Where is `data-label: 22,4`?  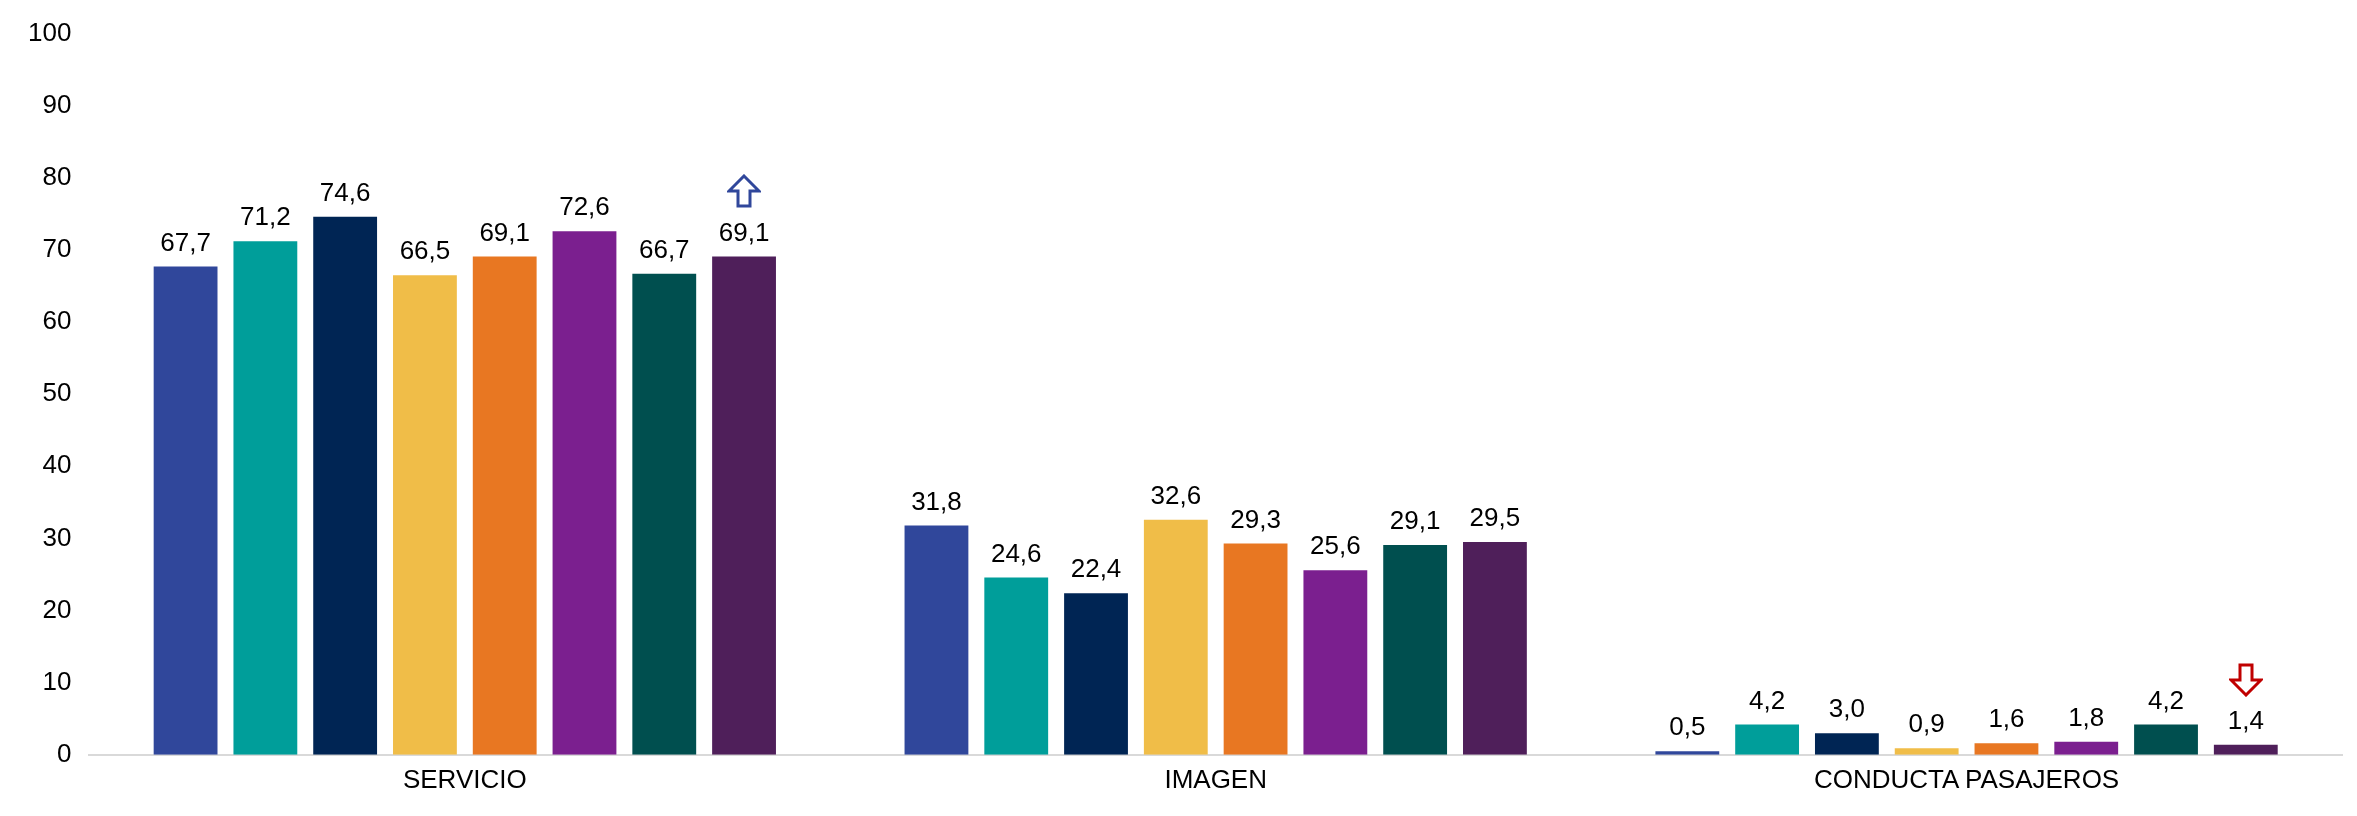
data-label: 22,4 is located at coordinates (1096, 568).